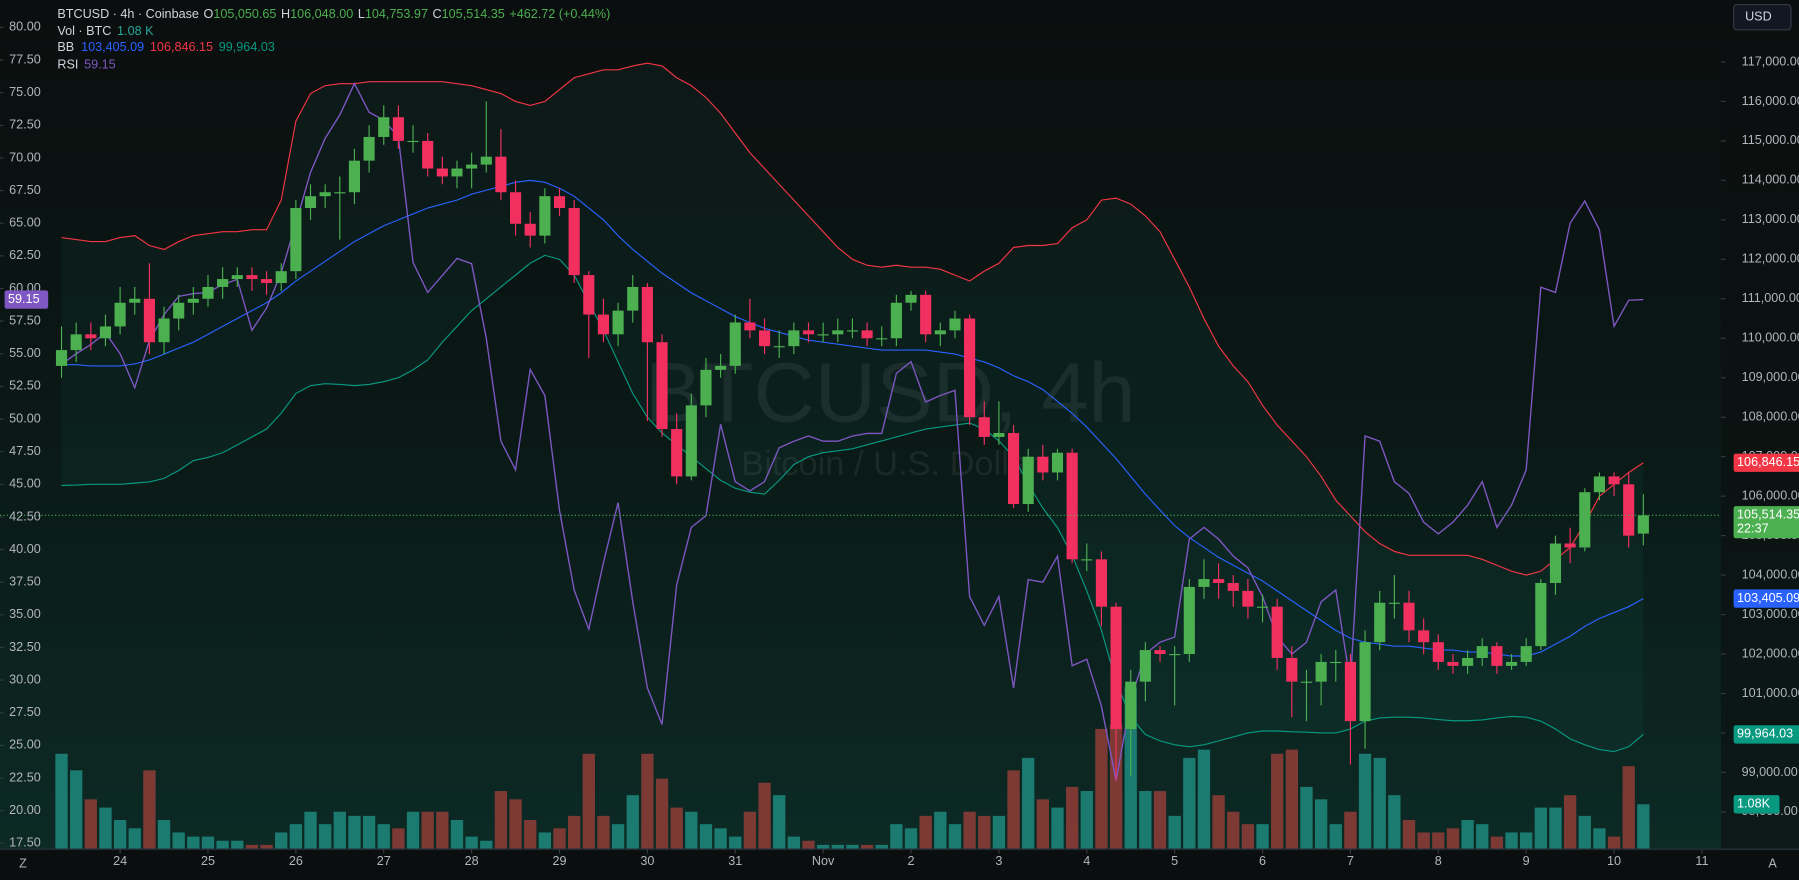  I want to click on y-tick-label: 114,000.00, so click(1770, 180).